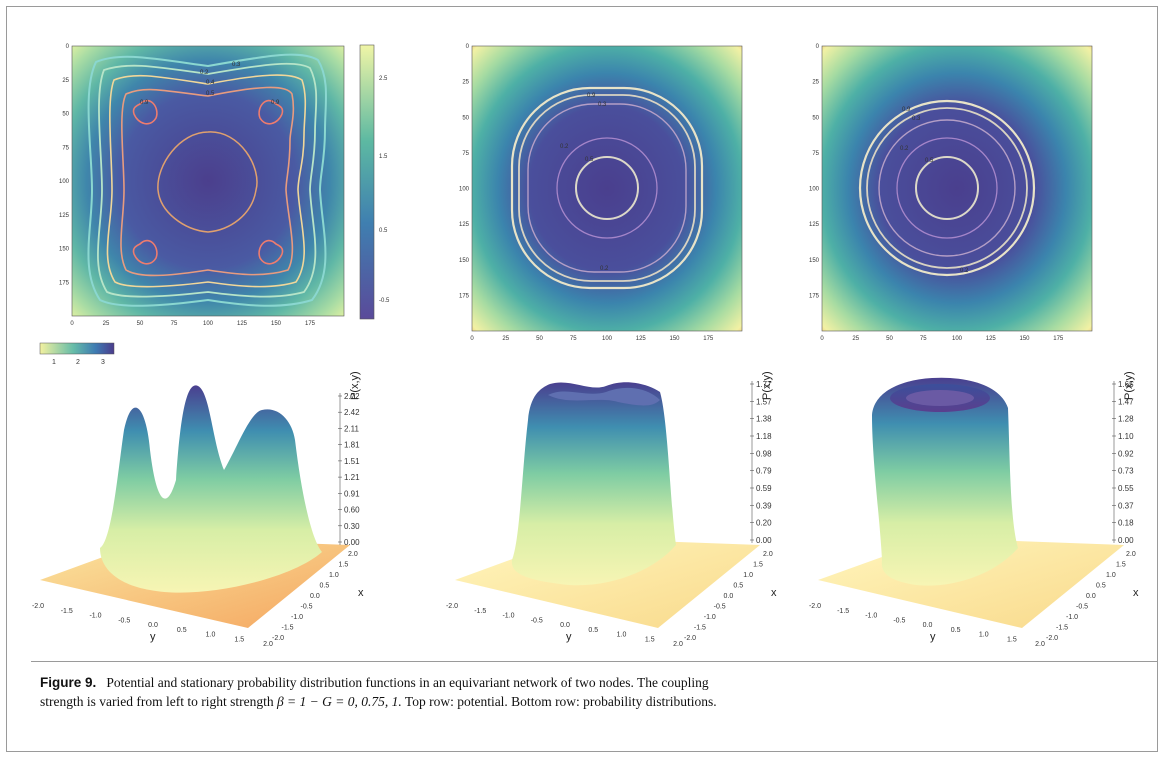  I want to click on colorbar-tick: 2.5, so click(383, 79).